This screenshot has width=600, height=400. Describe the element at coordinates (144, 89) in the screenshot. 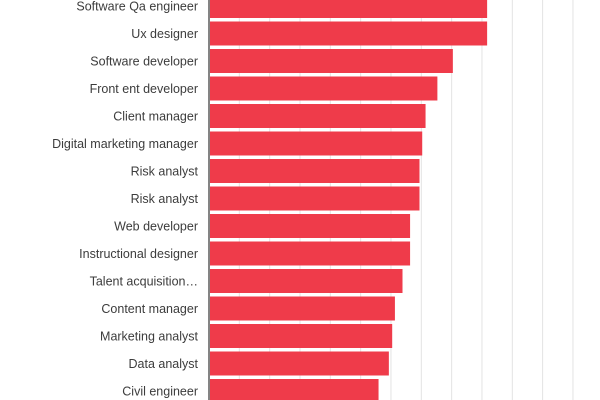

I see `category-label: Front ent developer` at that location.